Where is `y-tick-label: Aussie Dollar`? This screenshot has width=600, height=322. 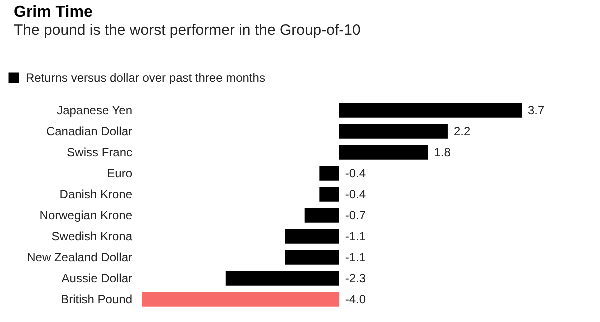
y-tick-label: Aussie Dollar is located at coordinates (97, 279).